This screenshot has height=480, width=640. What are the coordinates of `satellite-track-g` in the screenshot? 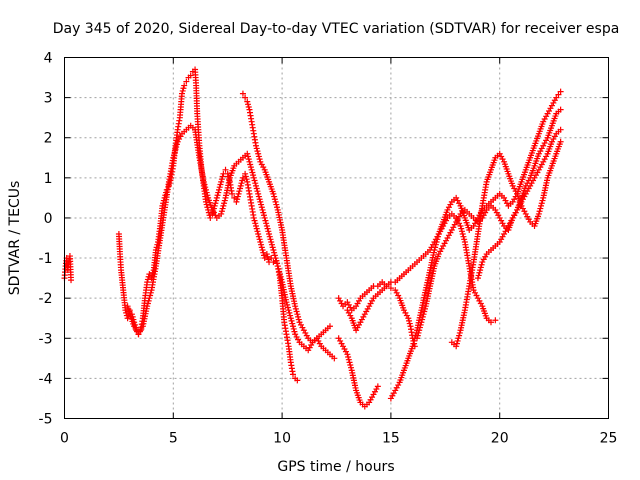 It's located at (381, 316).